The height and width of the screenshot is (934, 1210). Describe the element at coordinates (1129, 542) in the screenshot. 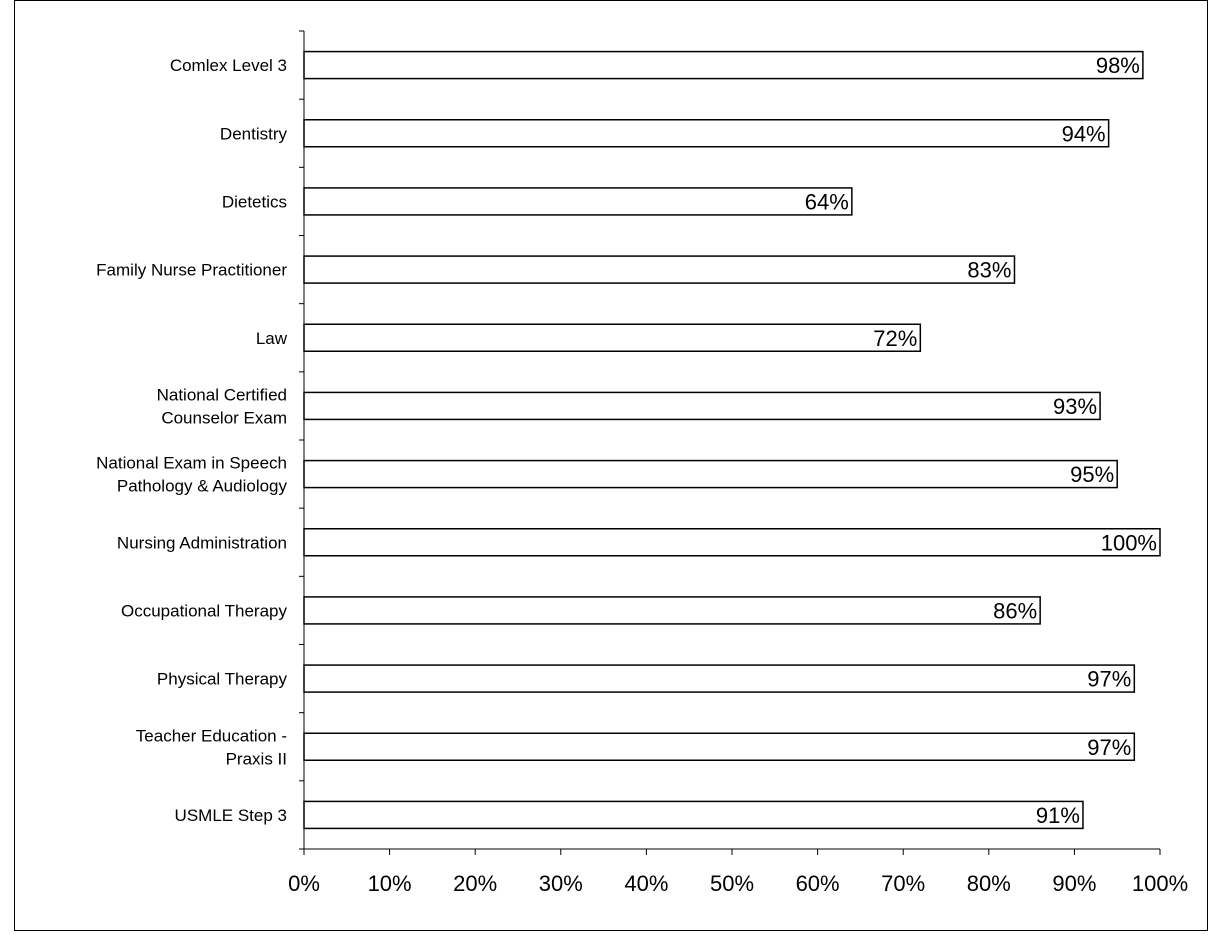

I see `bar-value-label: 100%` at that location.